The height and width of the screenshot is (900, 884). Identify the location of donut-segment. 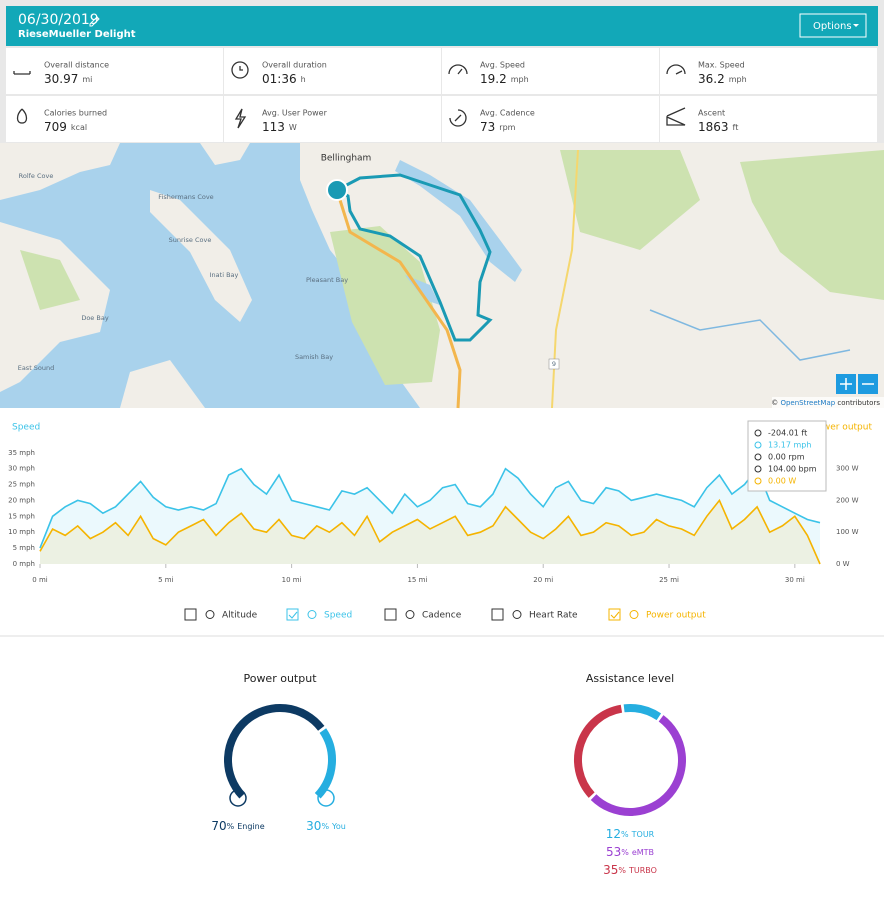
(274, 751).